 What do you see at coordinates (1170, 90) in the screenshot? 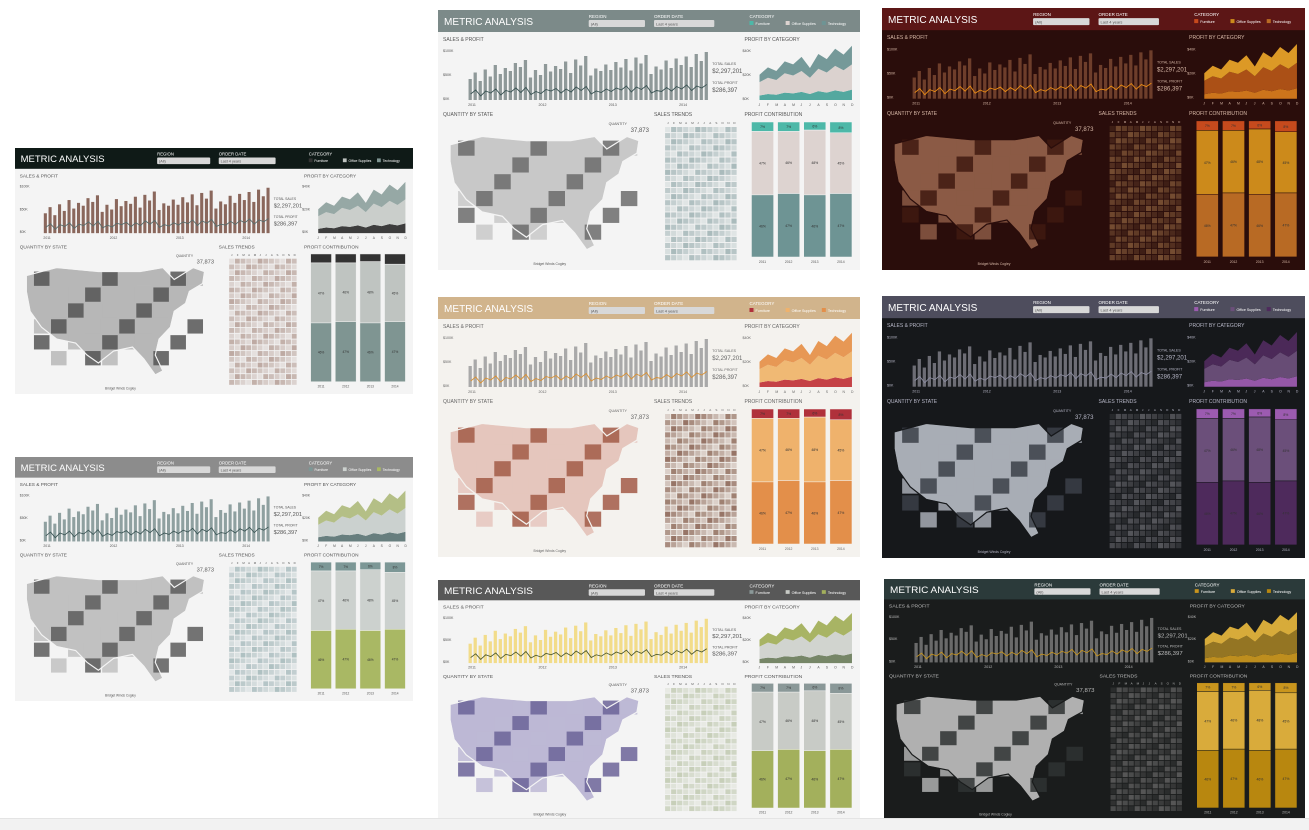
I see `total-profit-value: $286,397` at bounding box center [1170, 90].